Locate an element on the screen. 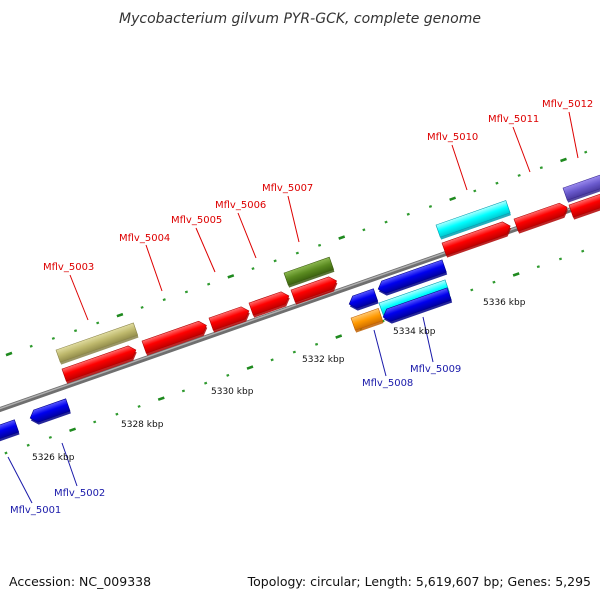 Image resolution: width=600 pixels, height=600 pixels. gene-arrow-mflv-5006-group is located at coordinates (269, 304).